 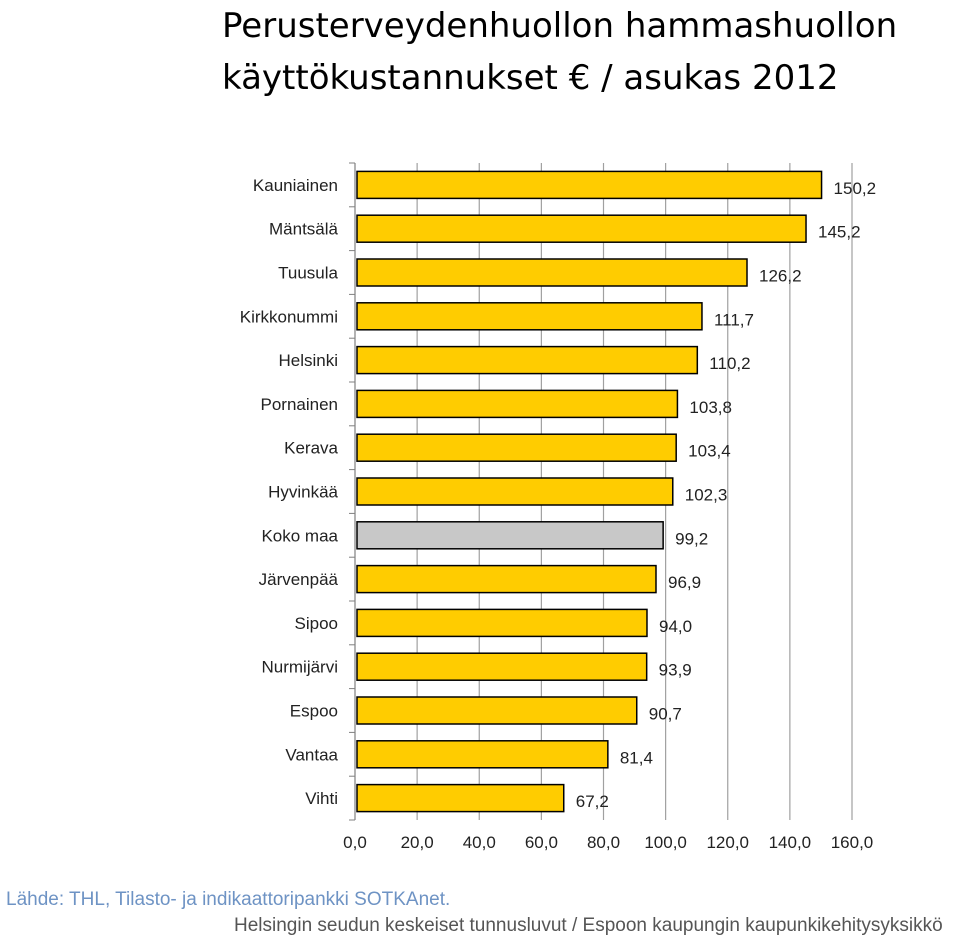 What do you see at coordinates (355, 842) in the screenshot?
I see `x-tick-label: 0,0` at bounding box center [355, 842].